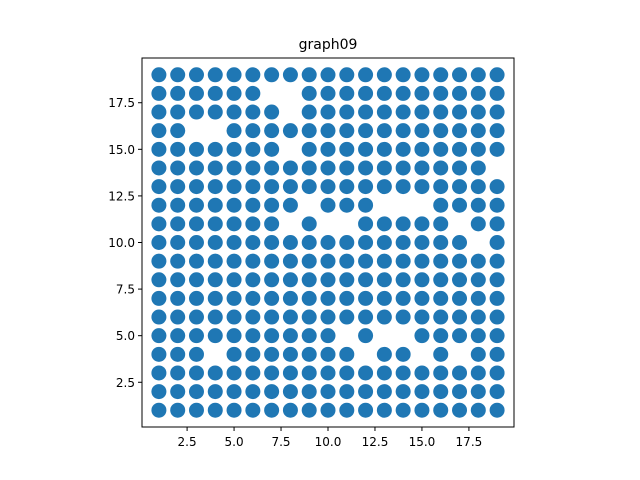 This screenshot has height=480, width=640. What do you see at coordinates (125, 383) in the screenshot?
I see `y-tick-label: 2.5` at bounding box center [125, 383].